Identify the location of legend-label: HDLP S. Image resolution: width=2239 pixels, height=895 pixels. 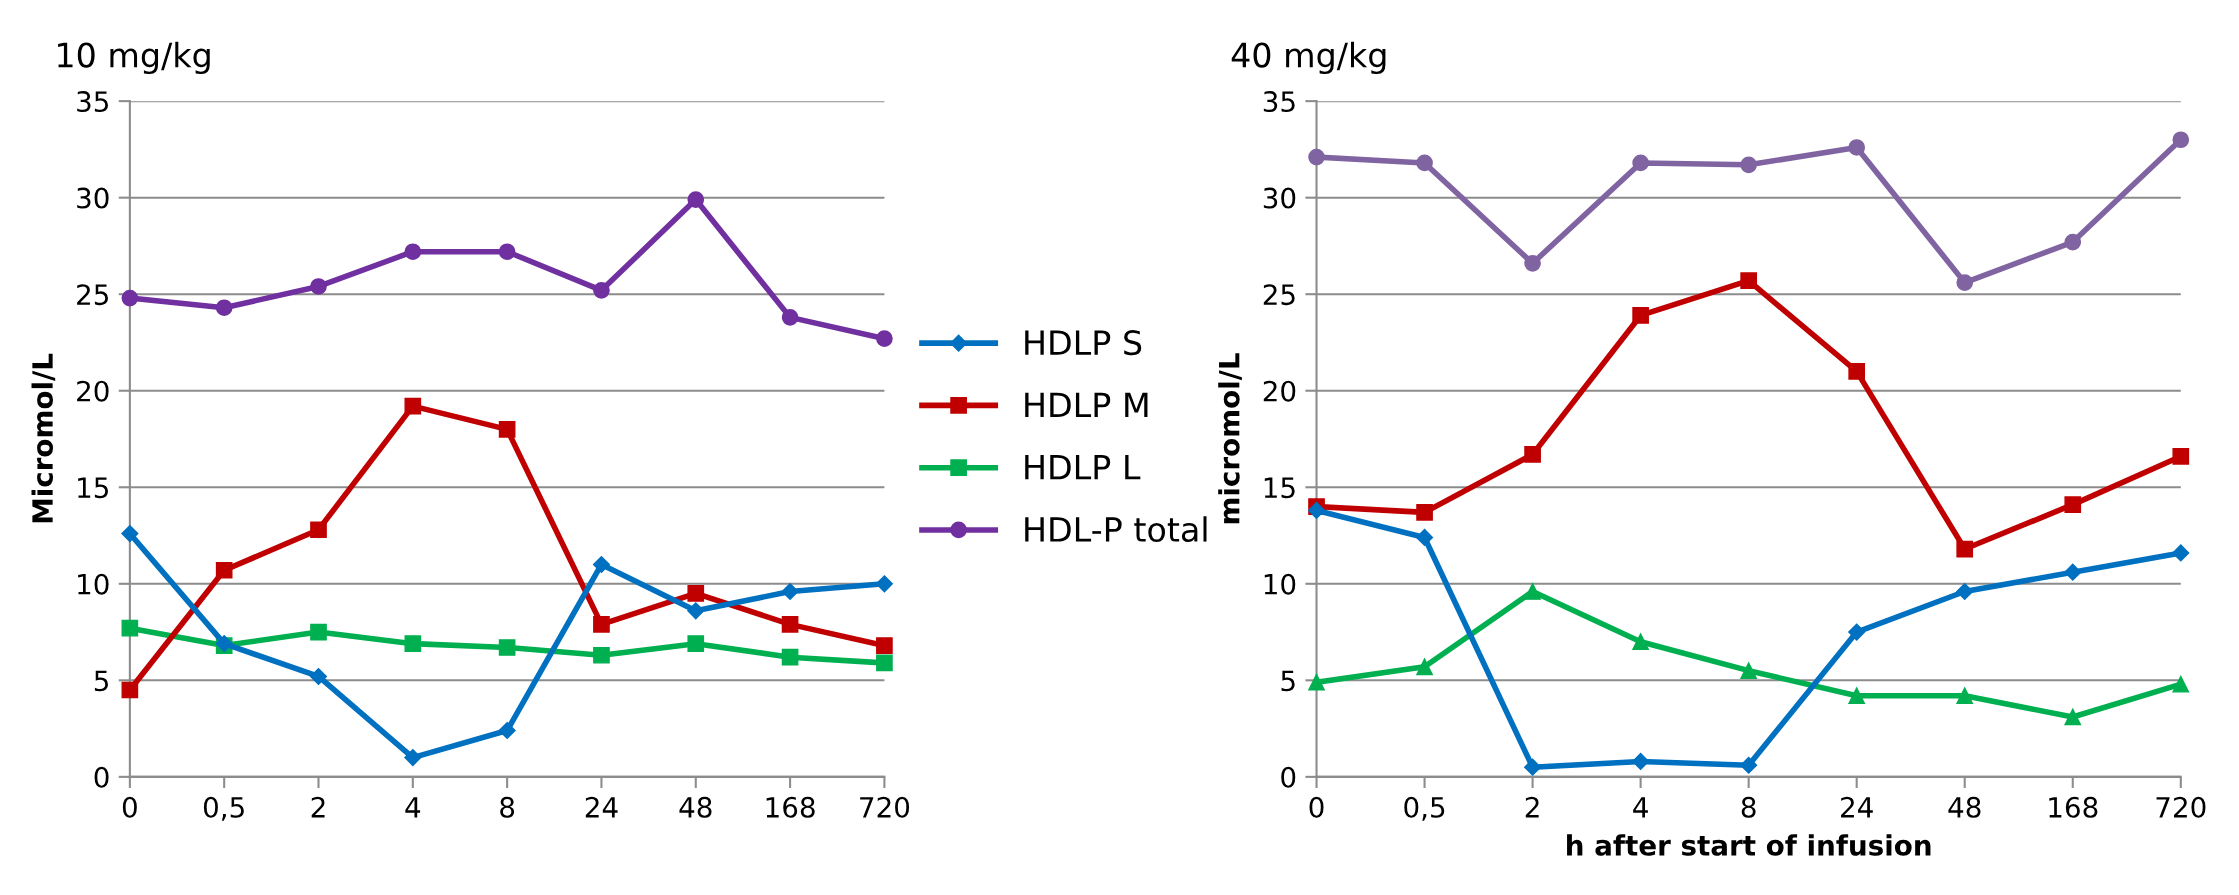
(1083, 343).